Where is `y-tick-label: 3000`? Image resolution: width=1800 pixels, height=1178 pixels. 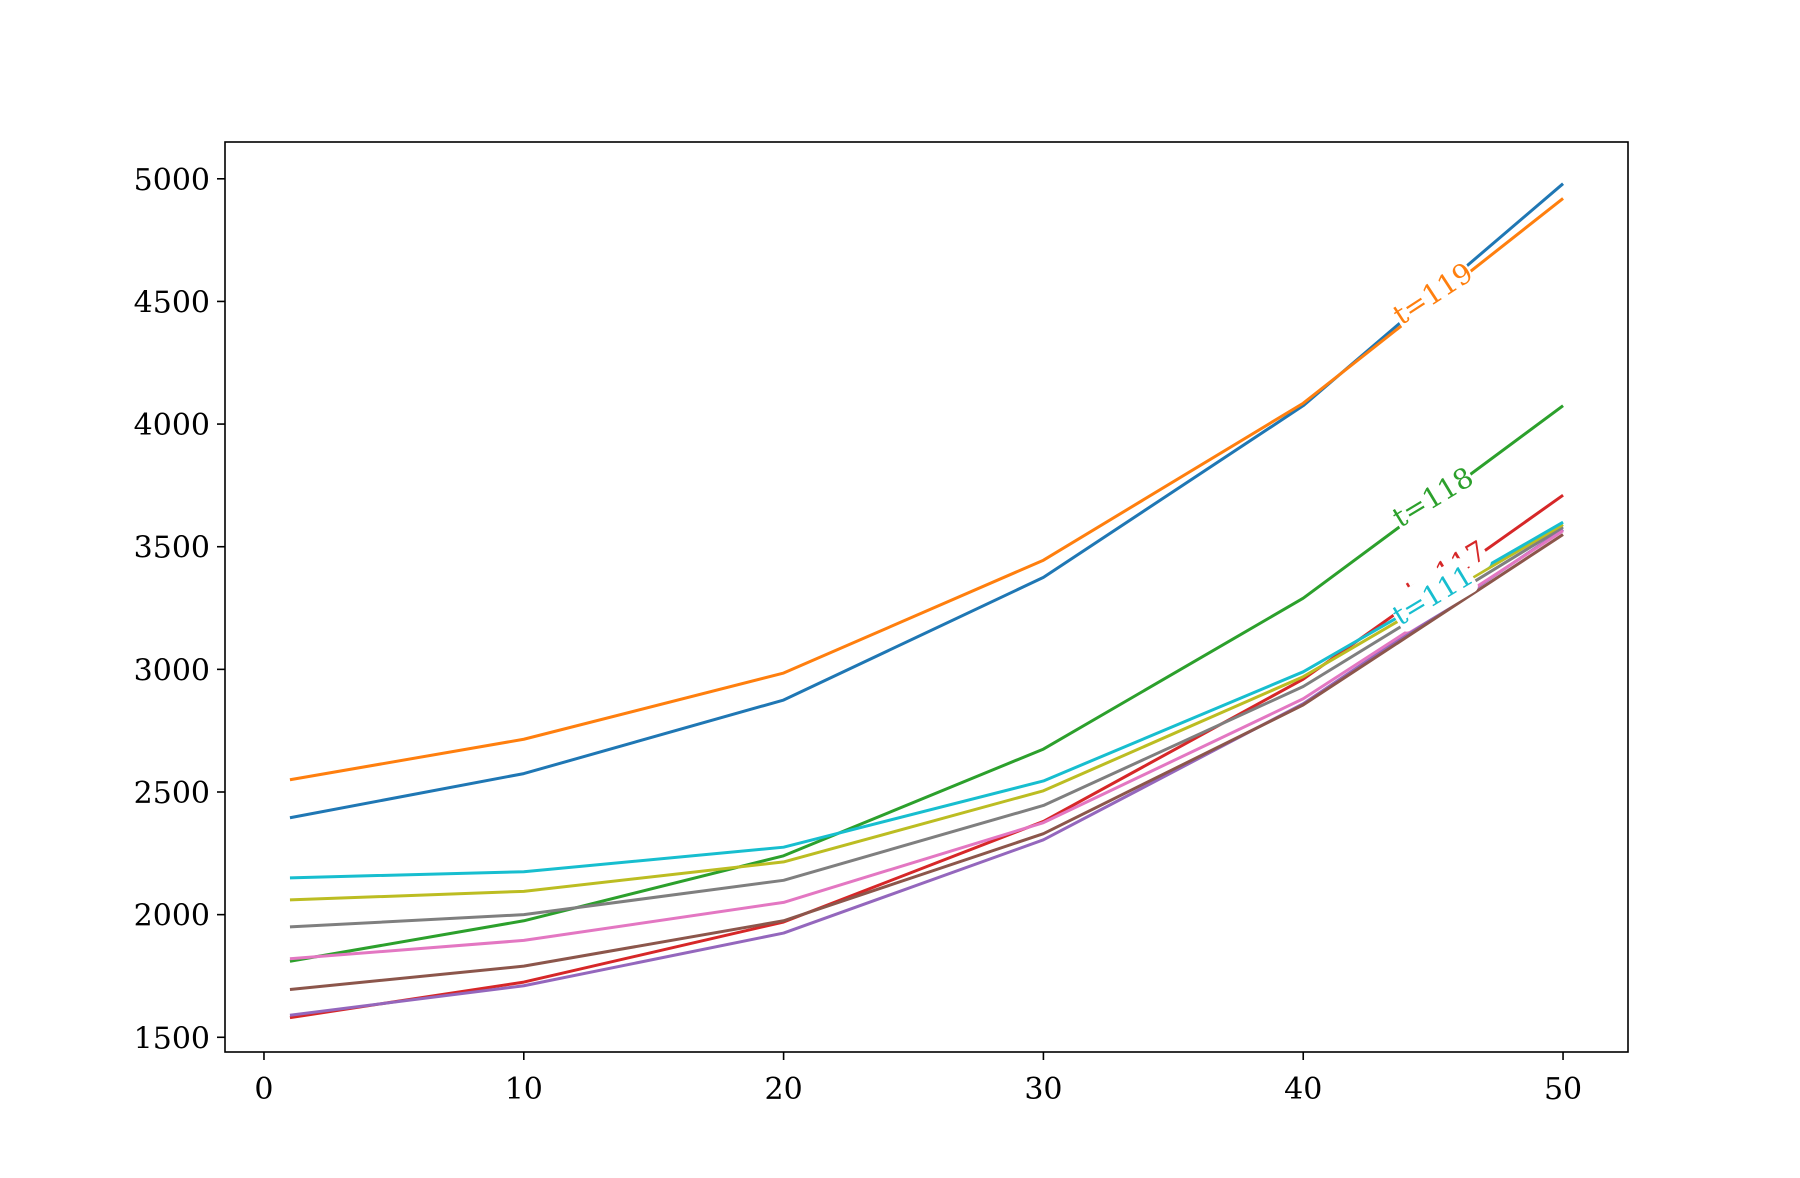
y-tick-label: 3000 is located at coordinates (172, 670).